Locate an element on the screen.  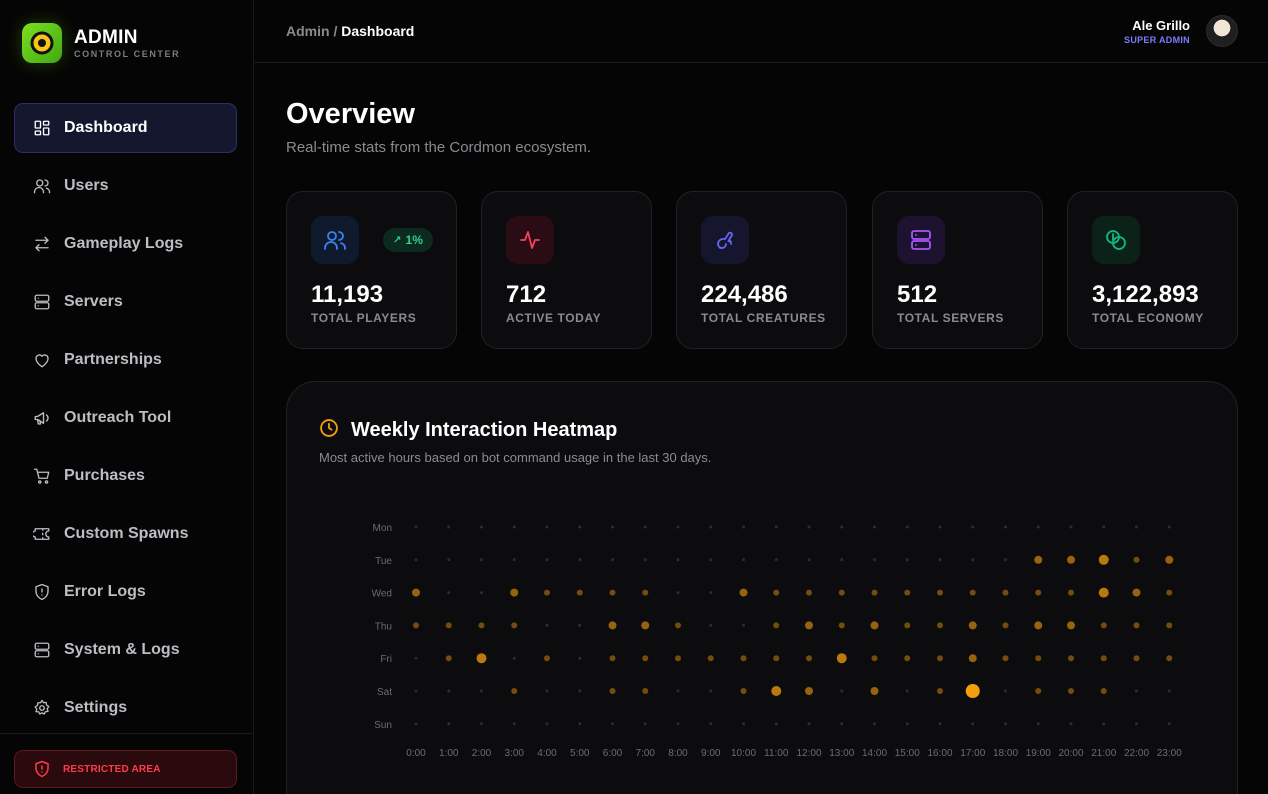
sidebar-item-outreach-tool: Outreach Tool is located at coordinates (125, 418).